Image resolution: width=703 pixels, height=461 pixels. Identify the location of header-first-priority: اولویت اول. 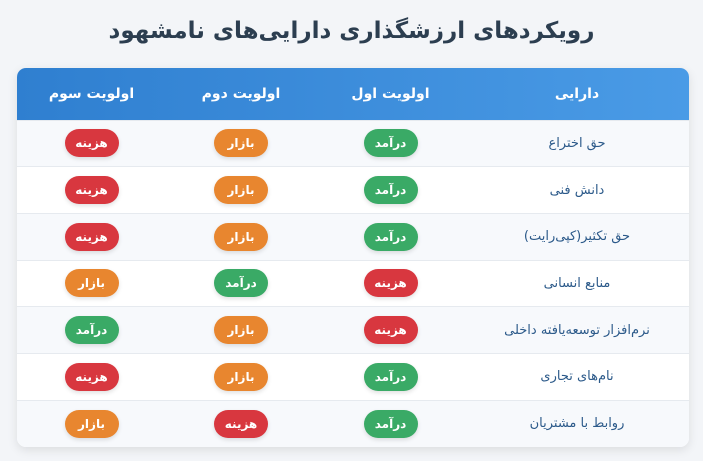
(390, 93).